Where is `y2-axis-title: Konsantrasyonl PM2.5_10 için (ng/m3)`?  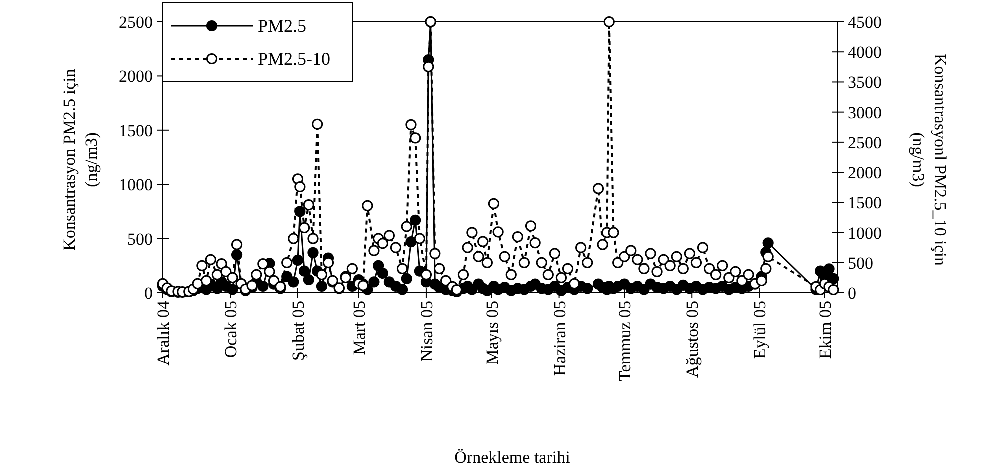 y2-axis-title: Konsantrasyonl PM2.5_10 için (ng/m3) is located at coordinates (929, 160).